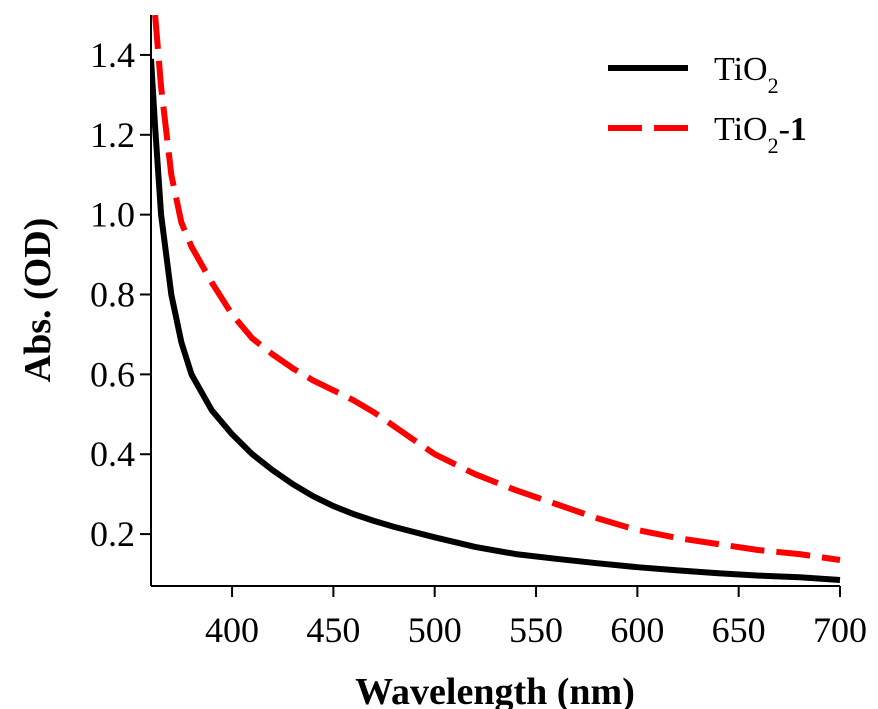 The width and height of the screenshot is (878, 709). I want to click on x-tick-label: 500, so click(435, 630).